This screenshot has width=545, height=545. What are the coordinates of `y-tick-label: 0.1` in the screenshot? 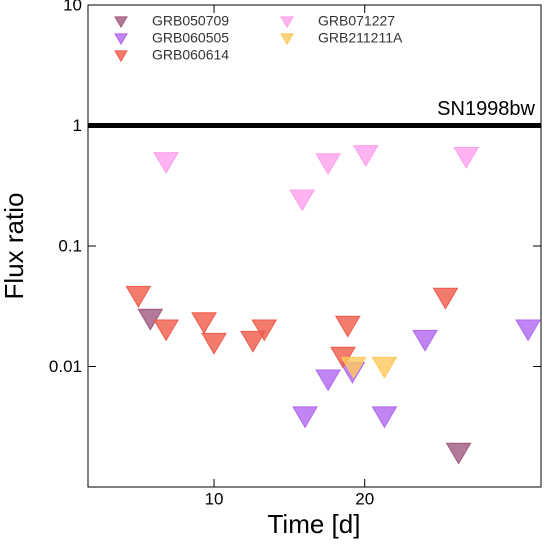 It's located at (70, 245).